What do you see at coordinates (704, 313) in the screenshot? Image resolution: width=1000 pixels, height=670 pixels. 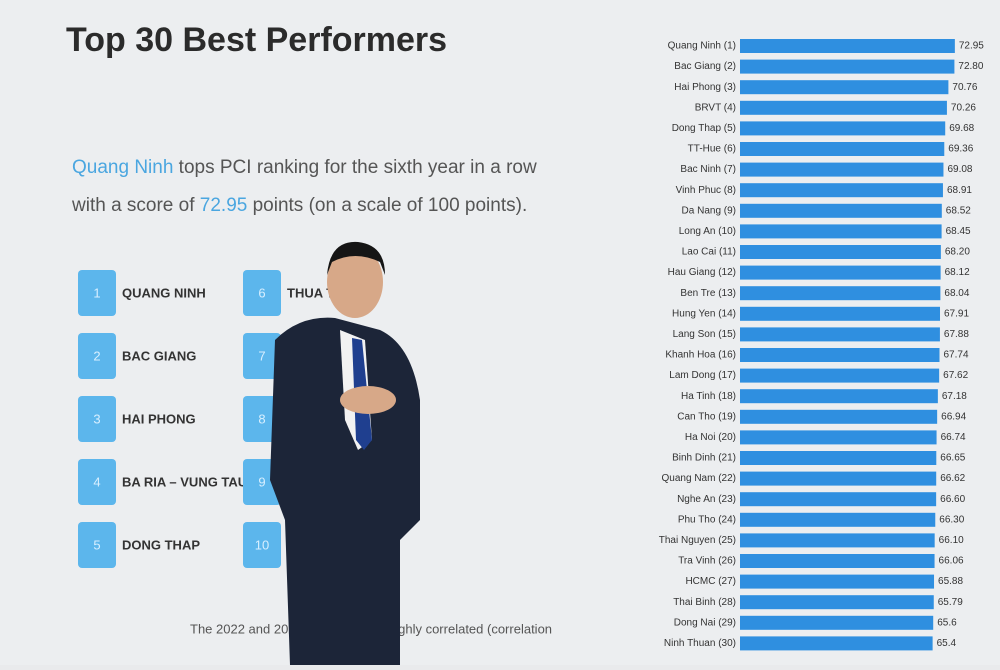 I see `category-label: Hung Yen (14)` at bounding box center [704, 313].